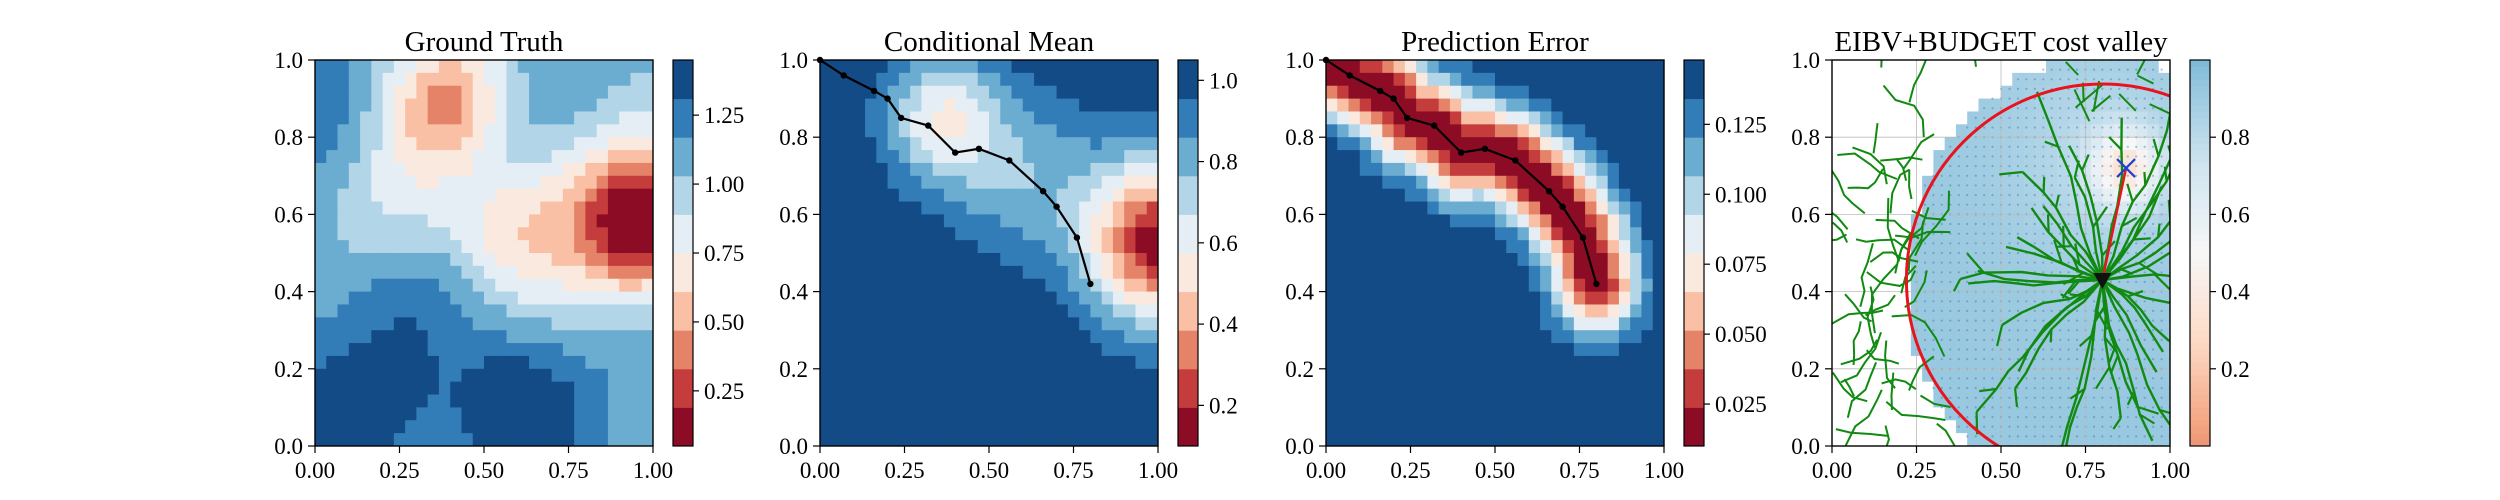  I want to click on y-tick-label: 0.2, so click(288, 369).